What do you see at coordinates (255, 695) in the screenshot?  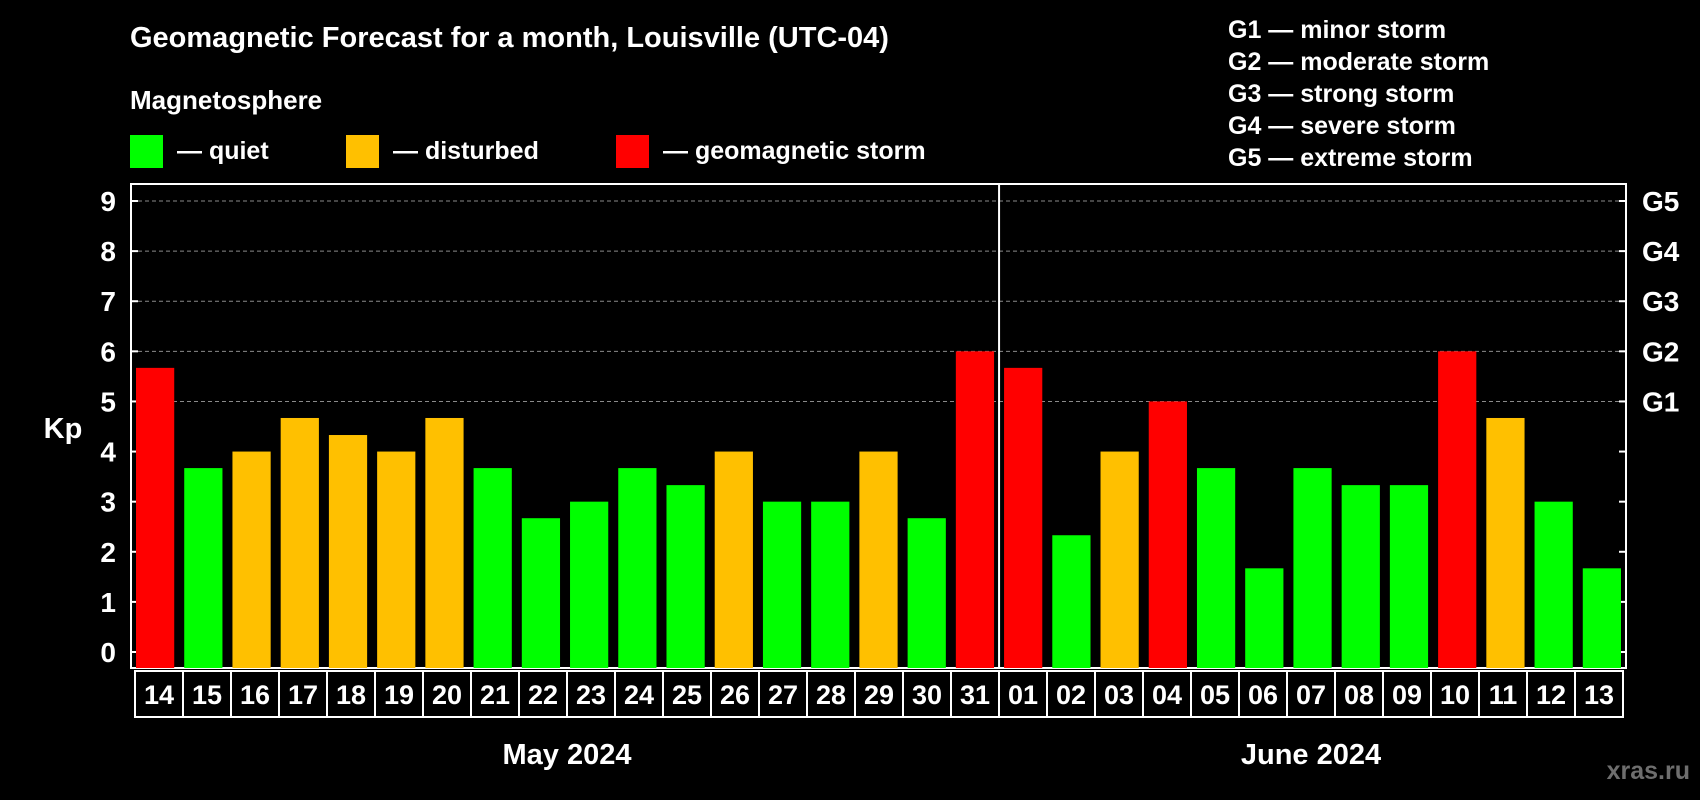 I see `date-label: 16` at bounding box center [255, 695].